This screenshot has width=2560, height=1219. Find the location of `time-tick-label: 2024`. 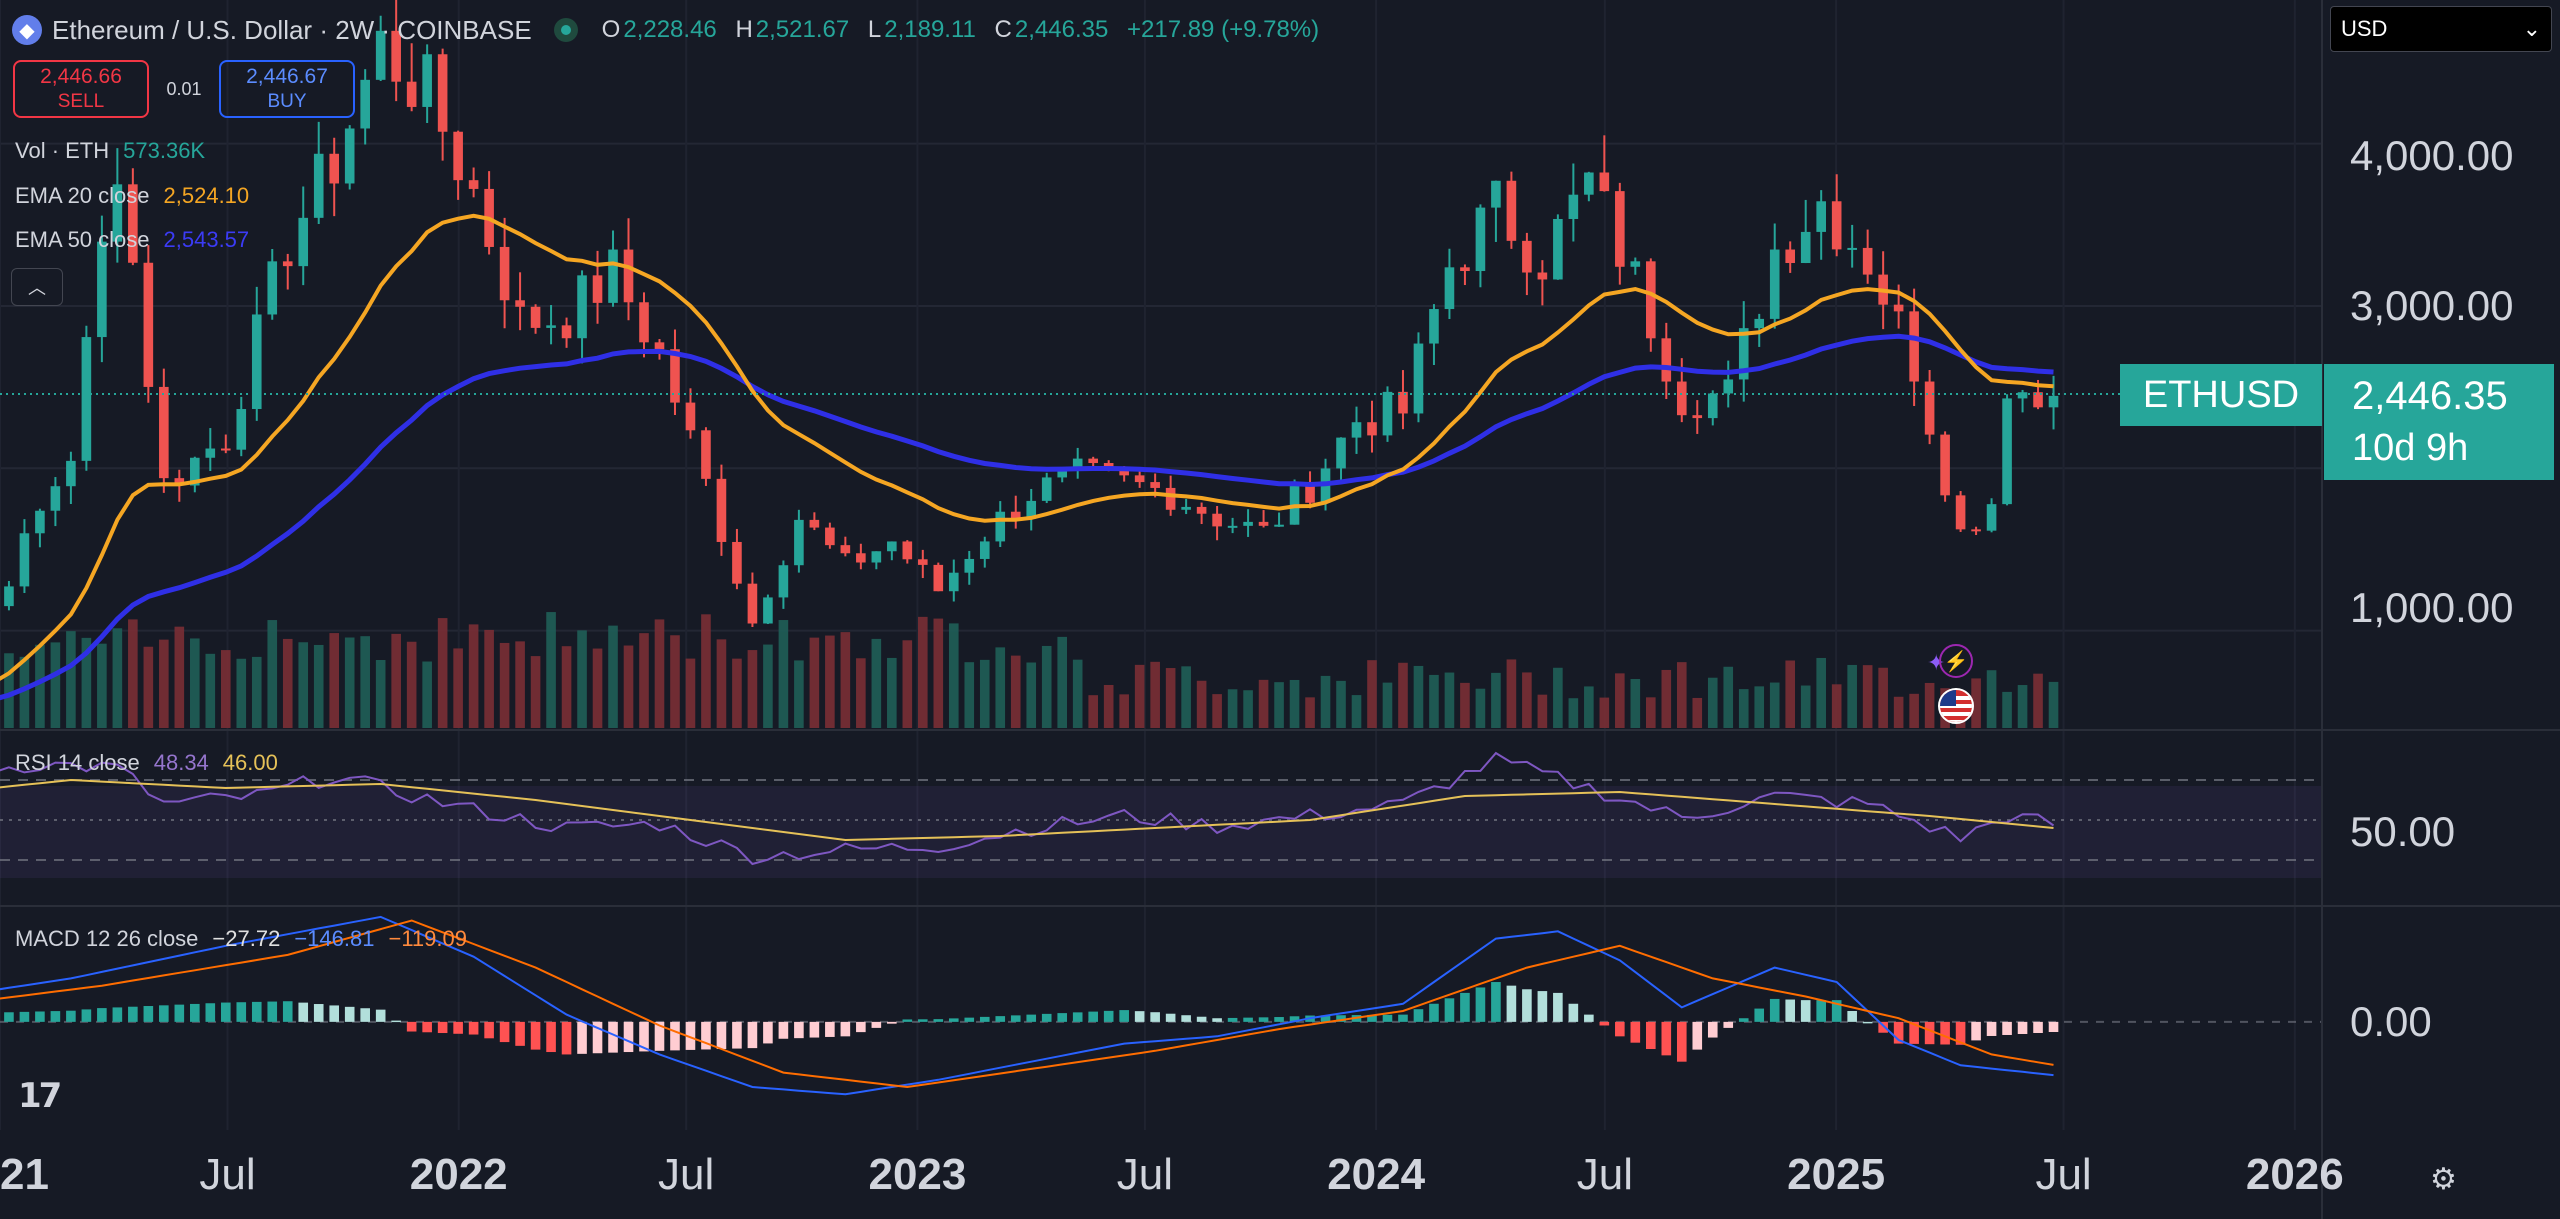

time-tick-label: 2024 is located at coordinates (1376, 1174).